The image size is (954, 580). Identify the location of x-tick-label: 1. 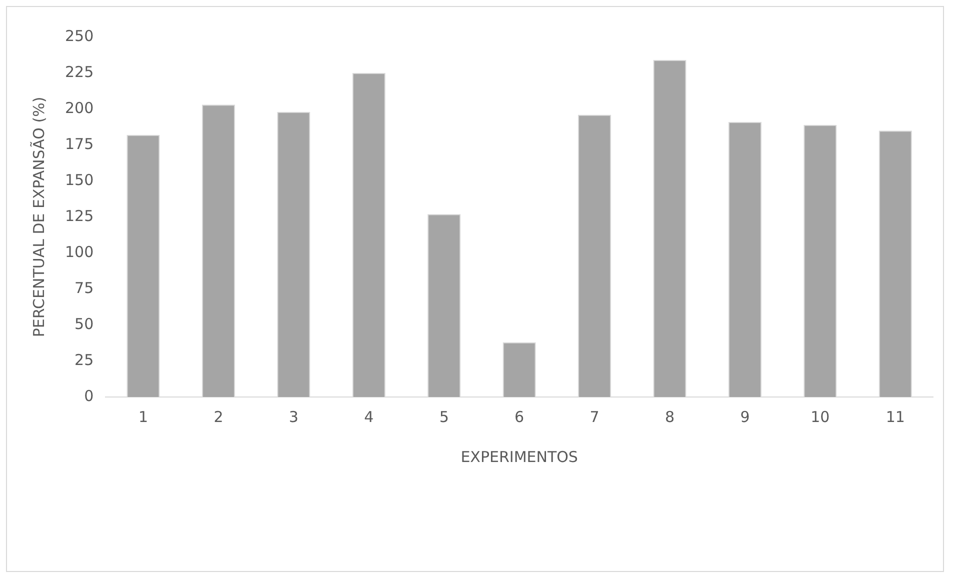
(143, 417).